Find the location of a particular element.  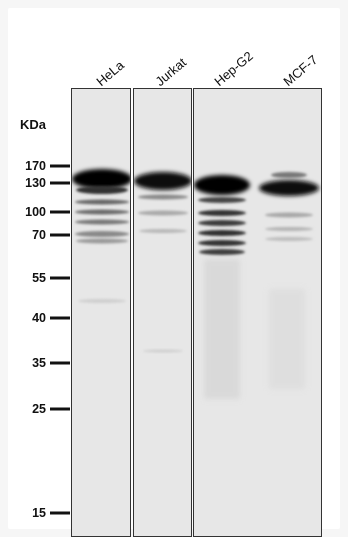

marker-label-15: 15 is located at coordinates (39, 513).